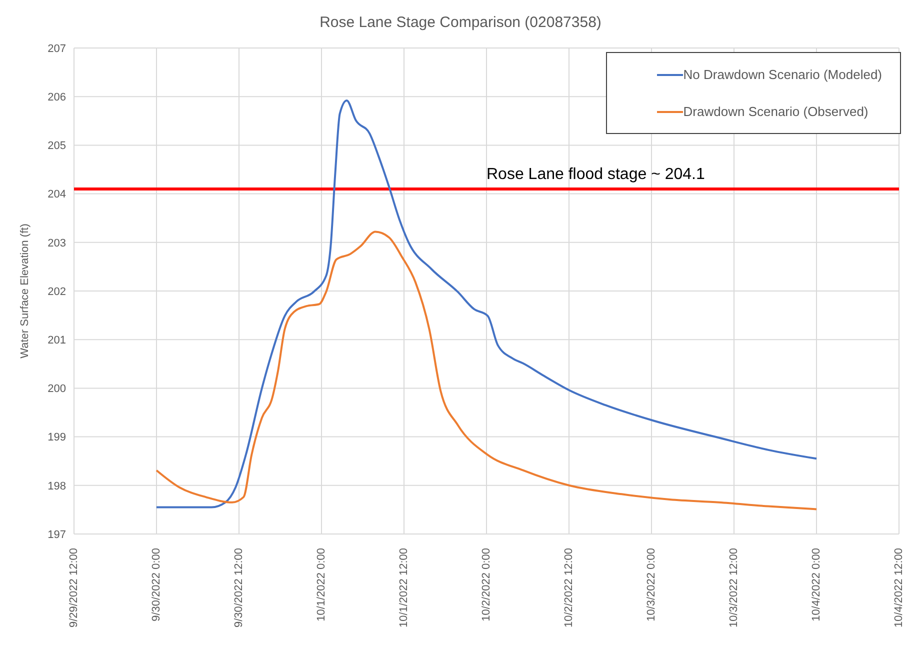 This screenshot has height=654, width=919. Describe the element at coordinates (595, 174) in the screenshot. I see `ref-line-label: Rose Lane flood stage ~ 204.1` at that location.